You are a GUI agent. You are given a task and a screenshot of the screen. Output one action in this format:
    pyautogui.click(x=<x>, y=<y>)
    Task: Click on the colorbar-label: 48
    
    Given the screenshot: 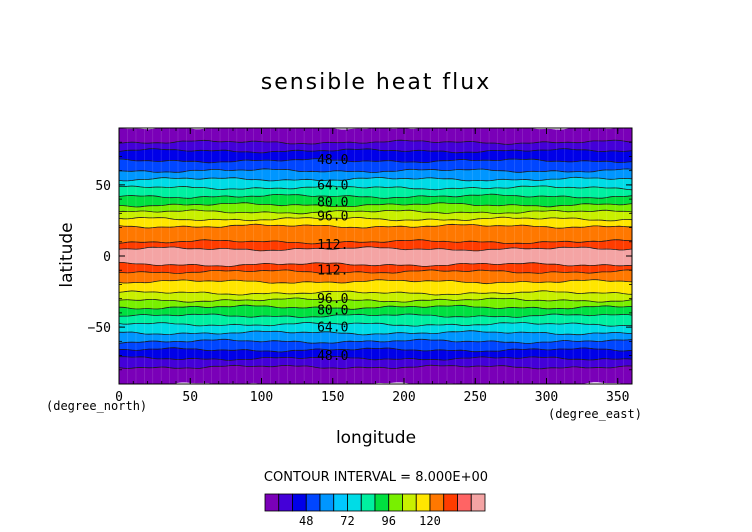 What is the action you would take?
    pyautogui.click(x=306, y=521)
    